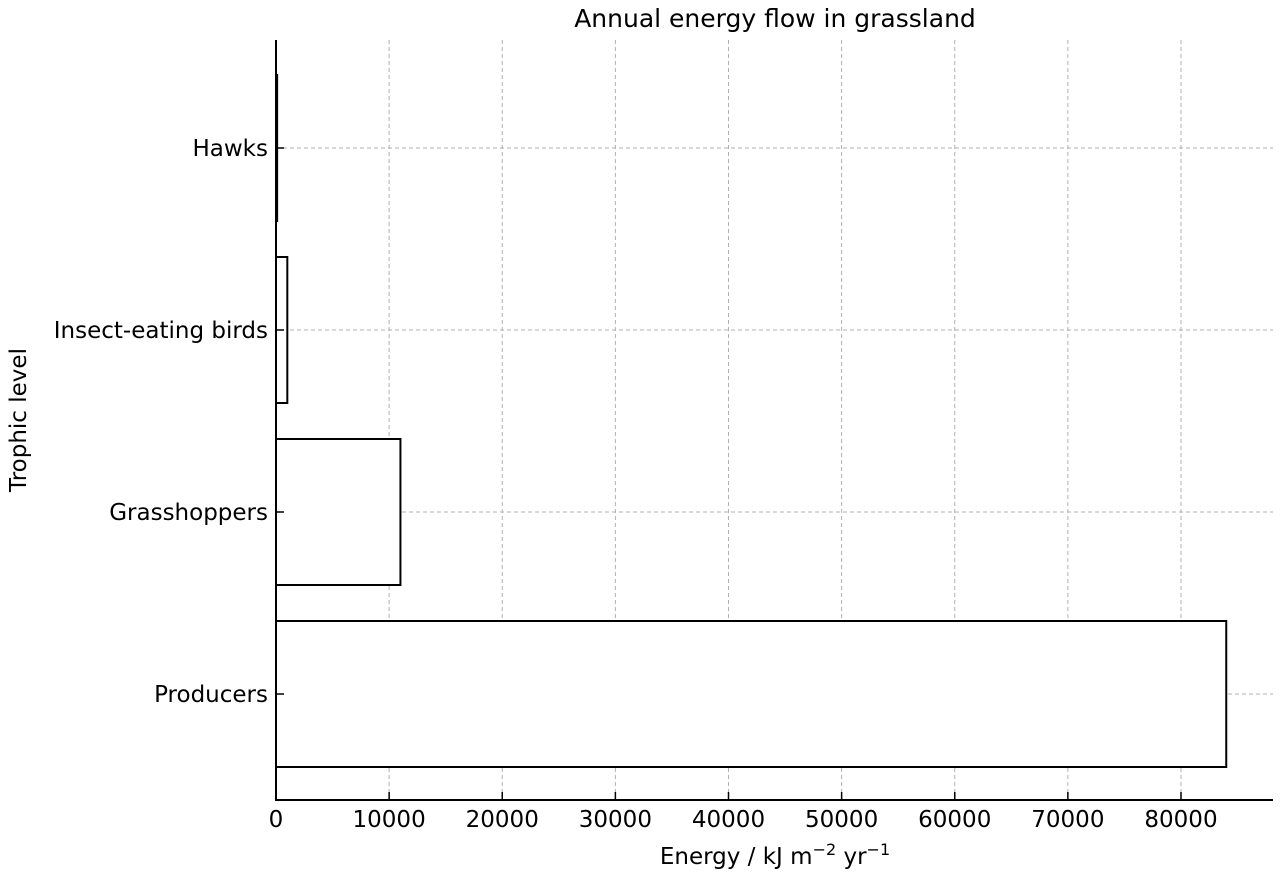 This screenshot has width=1280, height=880. Describe the element at coordinates (1180, 820) in the screenshot. I see `x-tick-label: 80000` at that location.